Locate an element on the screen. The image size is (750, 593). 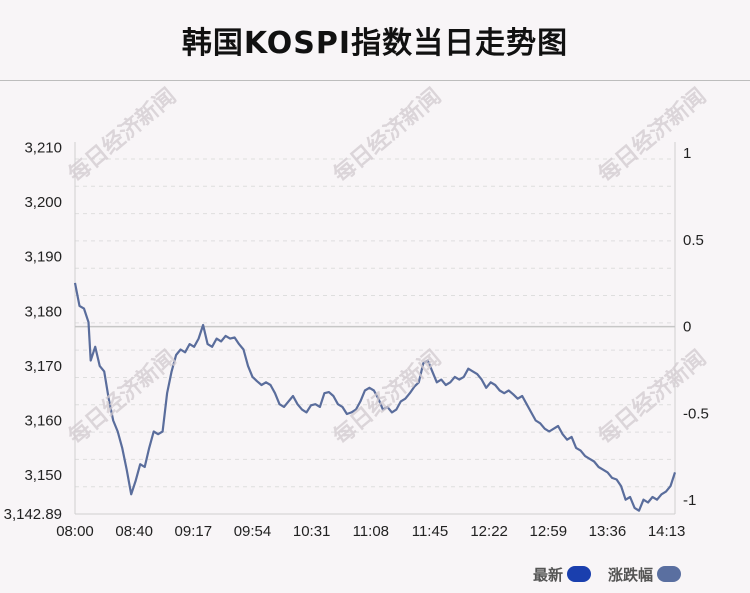
x-tick-label: 09:54 is located at coordinates (253, 531).